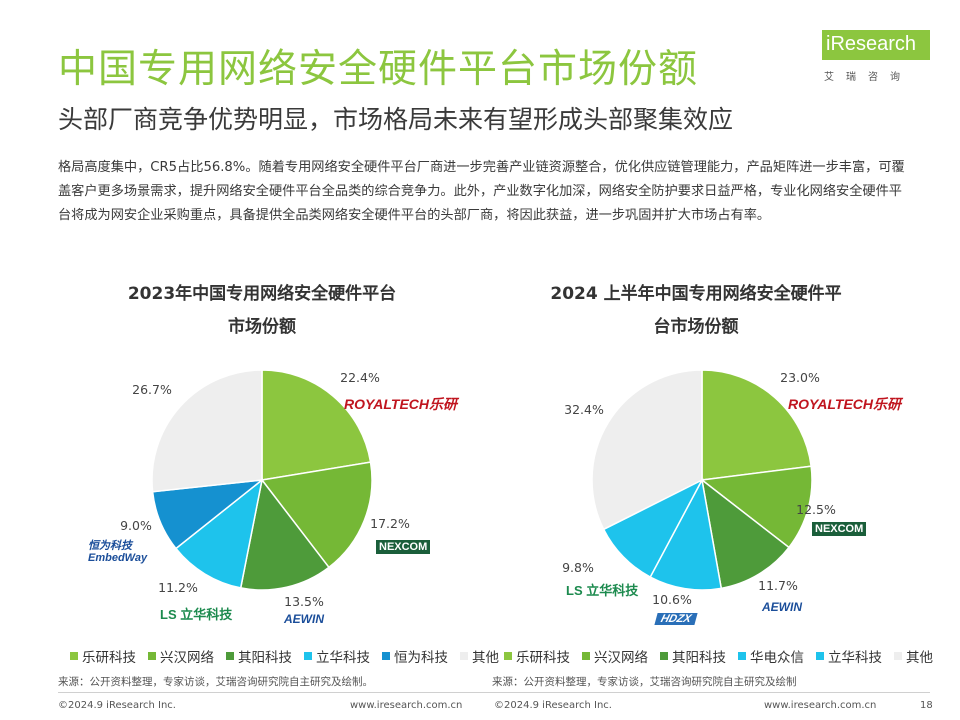 Image resolution: width=960 pixels, height=720 pixels. What do you see at coordinates (672, 599) in the screenshot?
I see `slice-label-华电众信: 10.6%` at bounding box center [672, 599].